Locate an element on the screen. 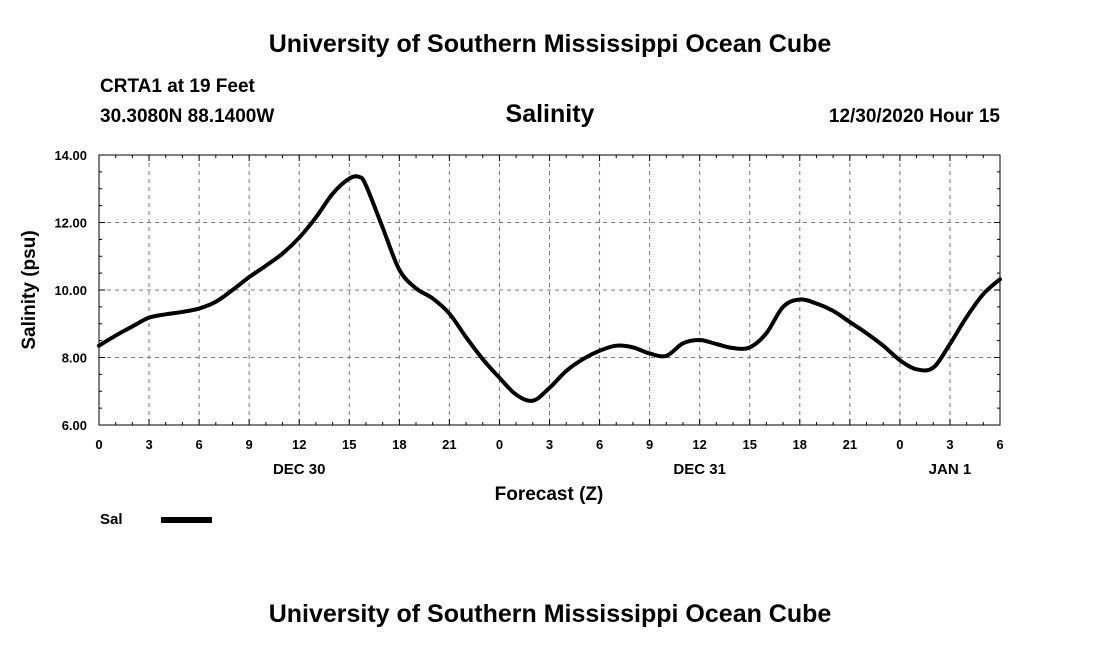  day-label: JAN 1 is located at coordinates (950, 469).